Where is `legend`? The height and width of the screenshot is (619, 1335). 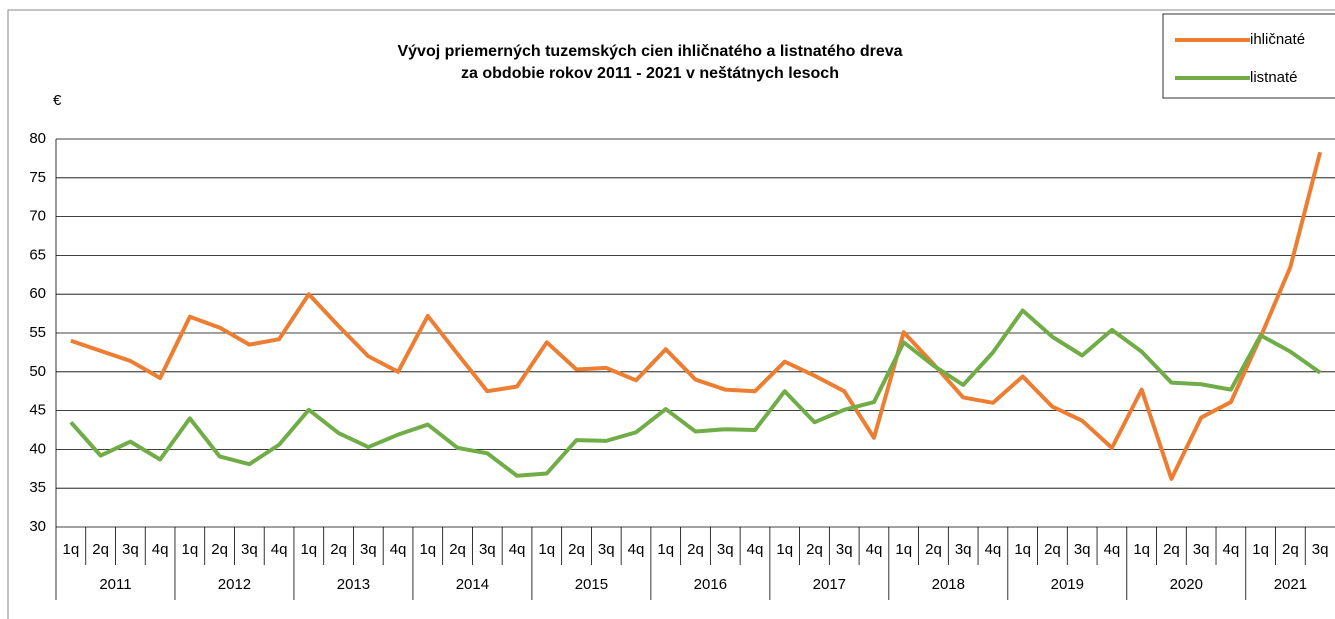 legend is located at coordinates (1248, 56).